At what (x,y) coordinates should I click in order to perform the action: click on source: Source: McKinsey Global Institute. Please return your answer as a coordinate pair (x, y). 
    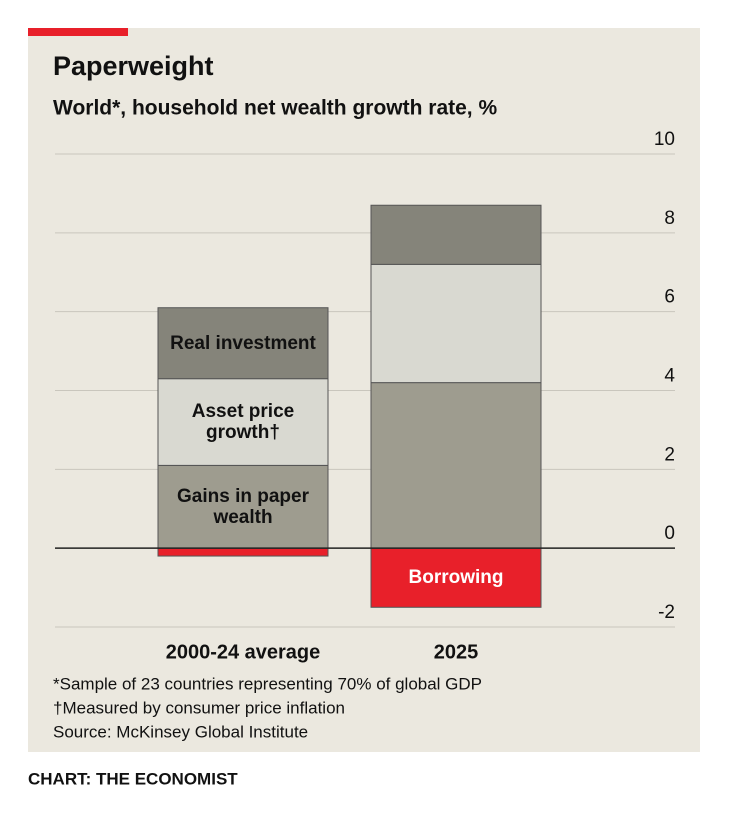
    Looking at the image, I should click on (180, 731).